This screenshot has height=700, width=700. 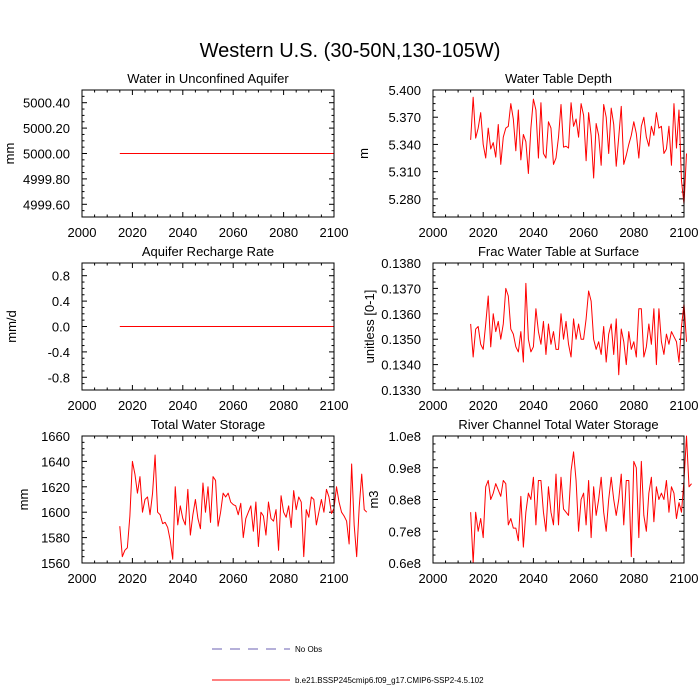 What do you see at coordinates (363, 153) in the screenshot?
I see `y-axis-label: m` at bounding box center [363, 153].